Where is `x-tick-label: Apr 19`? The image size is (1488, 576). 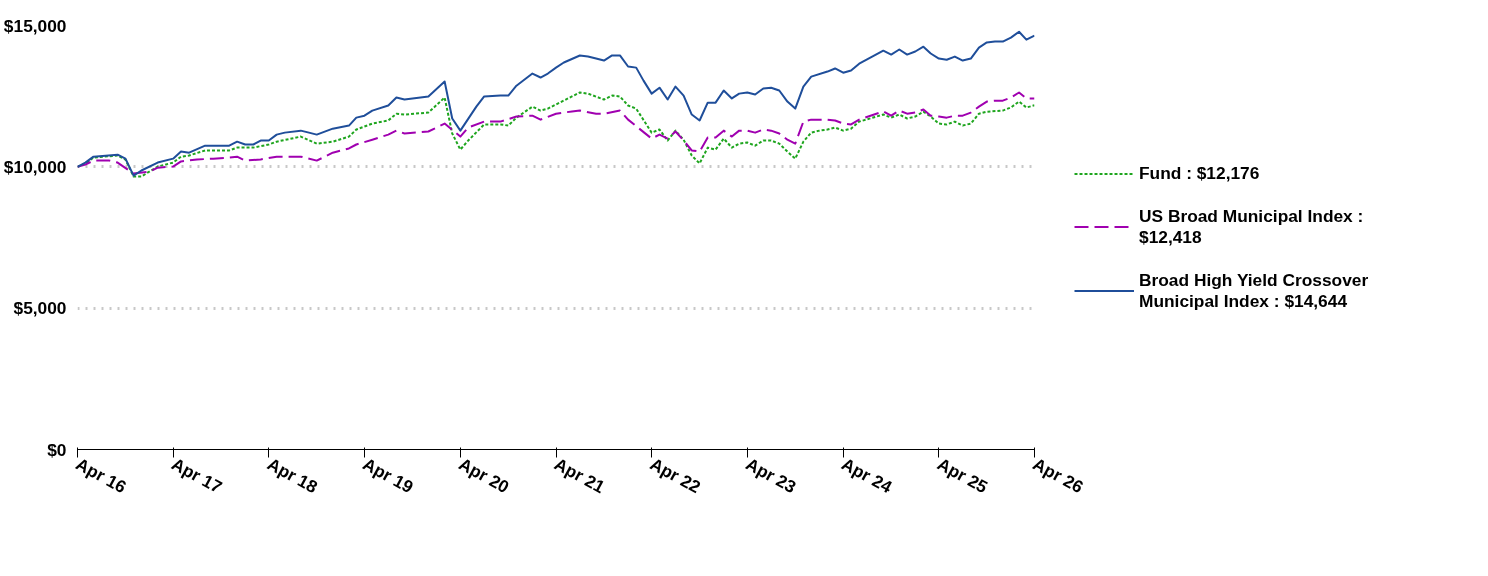 x-tick-label: Apr 19 is located at coordinates (388, 475).